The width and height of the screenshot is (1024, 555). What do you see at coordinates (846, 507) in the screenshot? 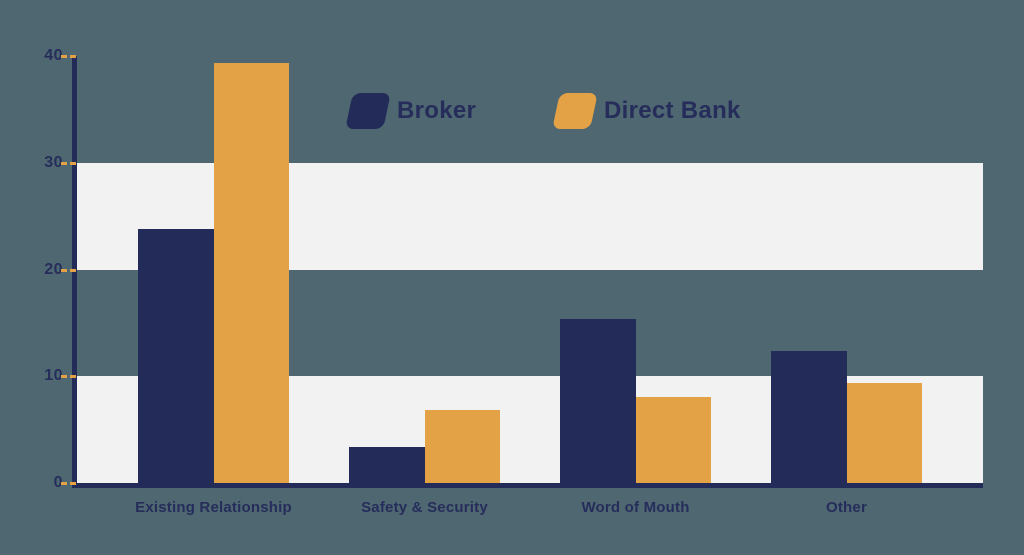
I see `x-axis-category-label-other: Other` at bounding box center [846, 507].